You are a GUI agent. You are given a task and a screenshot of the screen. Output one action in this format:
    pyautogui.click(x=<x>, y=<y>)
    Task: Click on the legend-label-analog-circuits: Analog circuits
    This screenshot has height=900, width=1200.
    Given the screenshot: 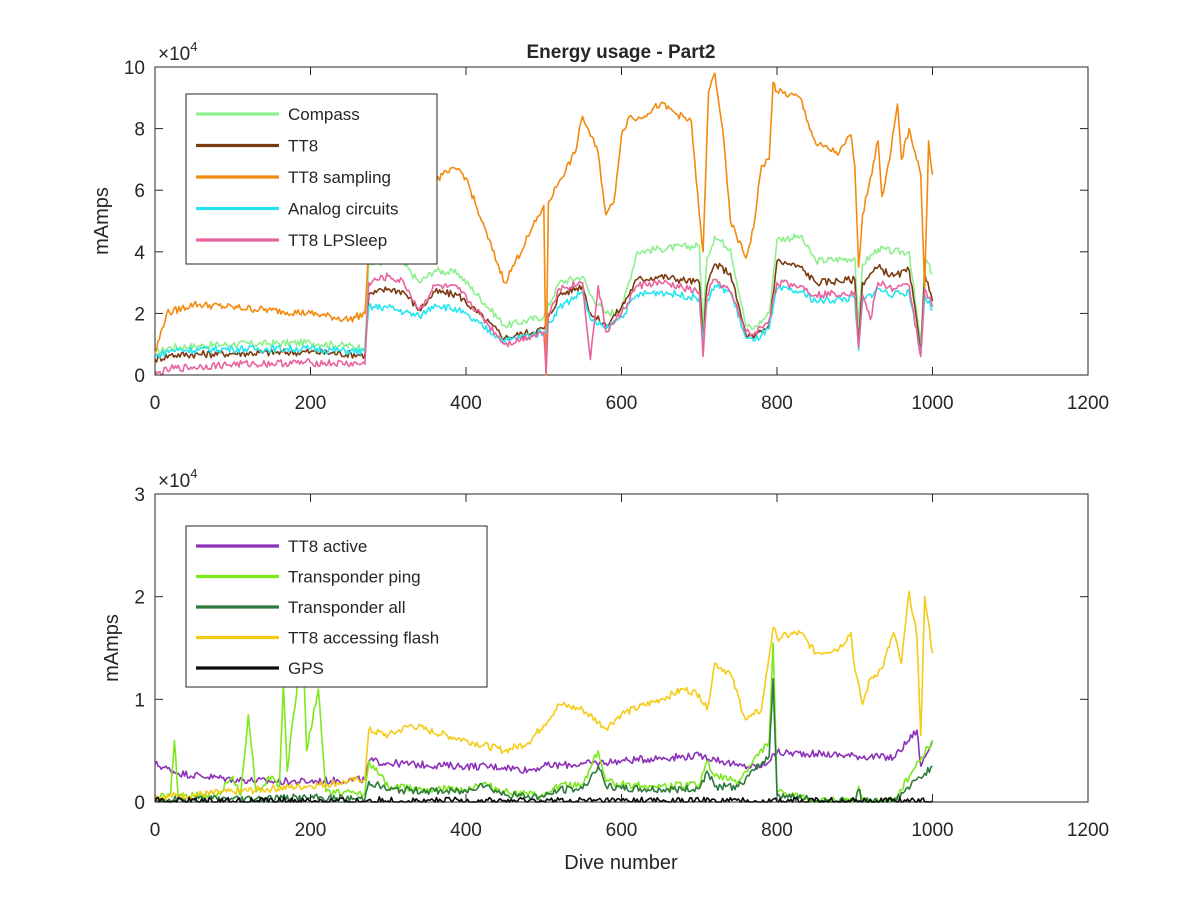 What is the action you would take?
    pyautogui.click(x=343, y=209)
    